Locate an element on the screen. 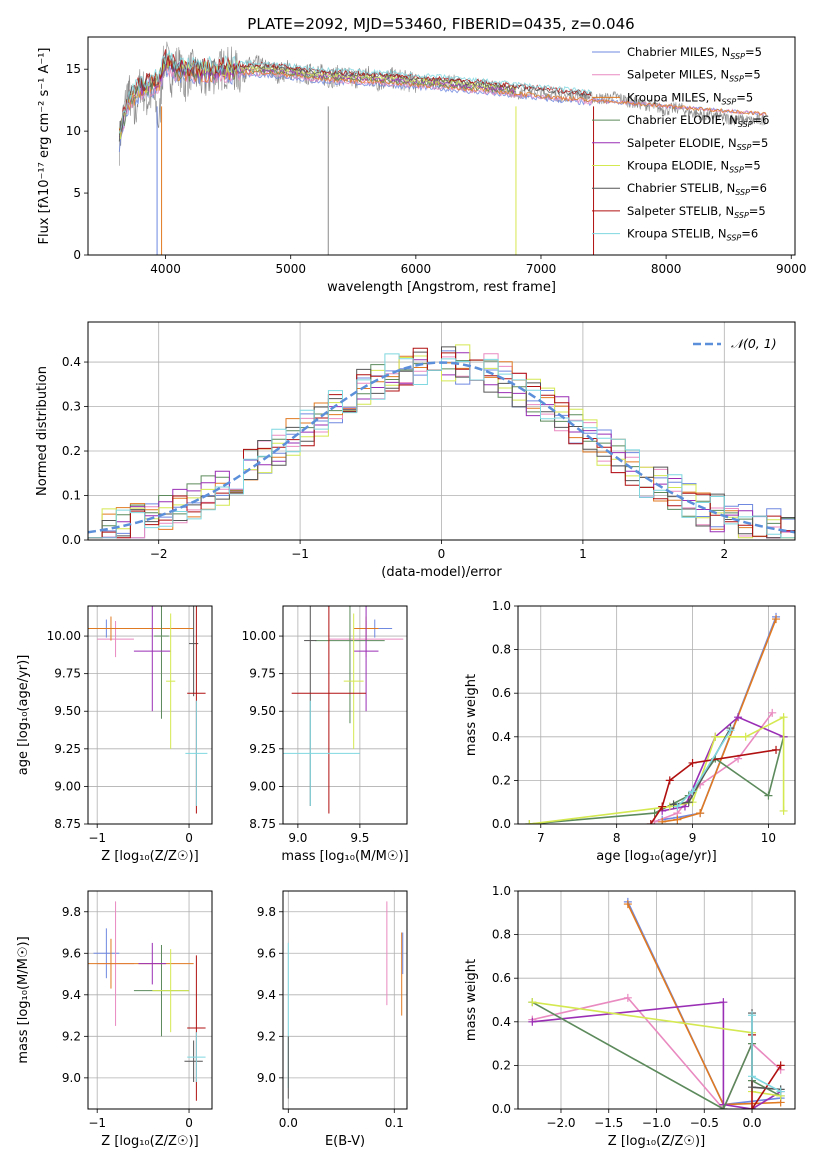 This screenshot has height=1170, width=819. y-axis-label: Normed distribution is located at coordinates (42, 431).